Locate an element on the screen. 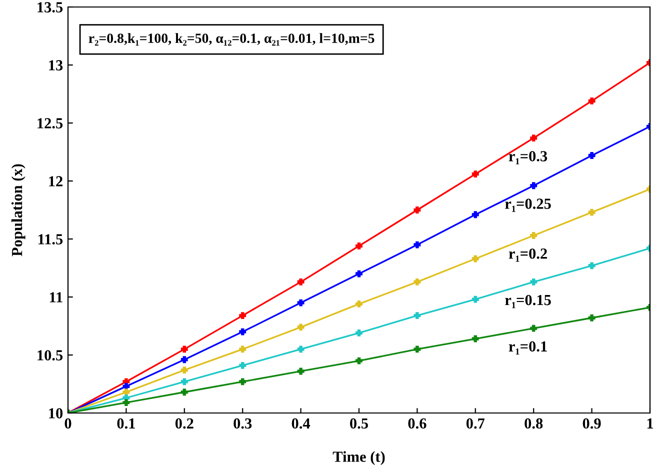  series-label: r₁=0.2 is located at coordinates (527, 255).